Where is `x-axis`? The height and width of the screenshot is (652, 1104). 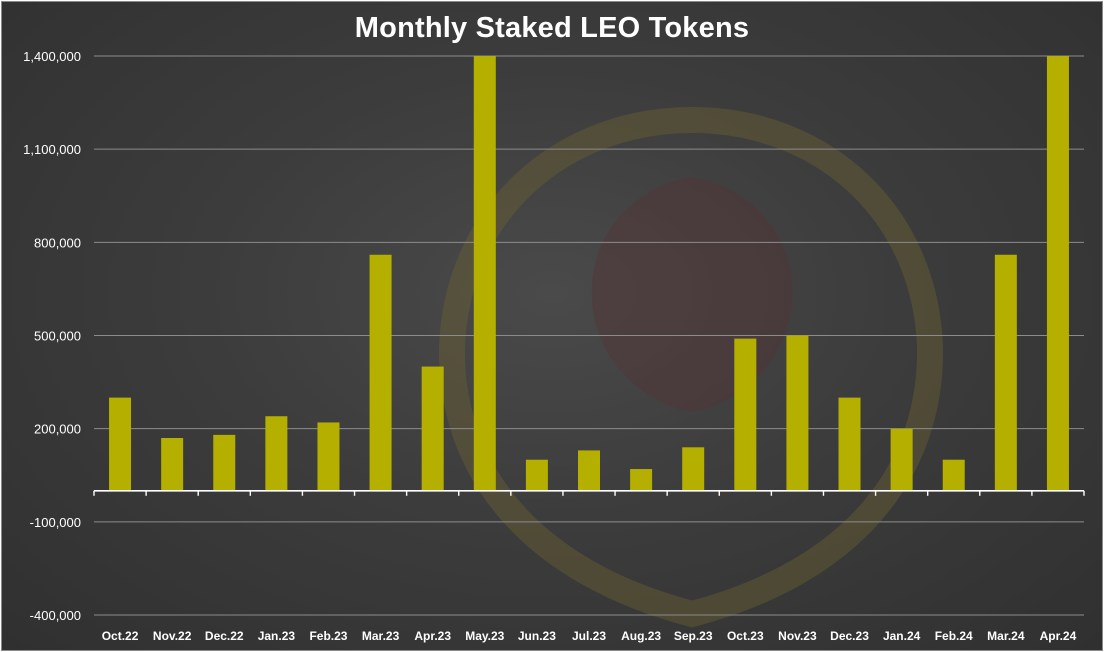 x-axis is located at coordinates (589, 492).